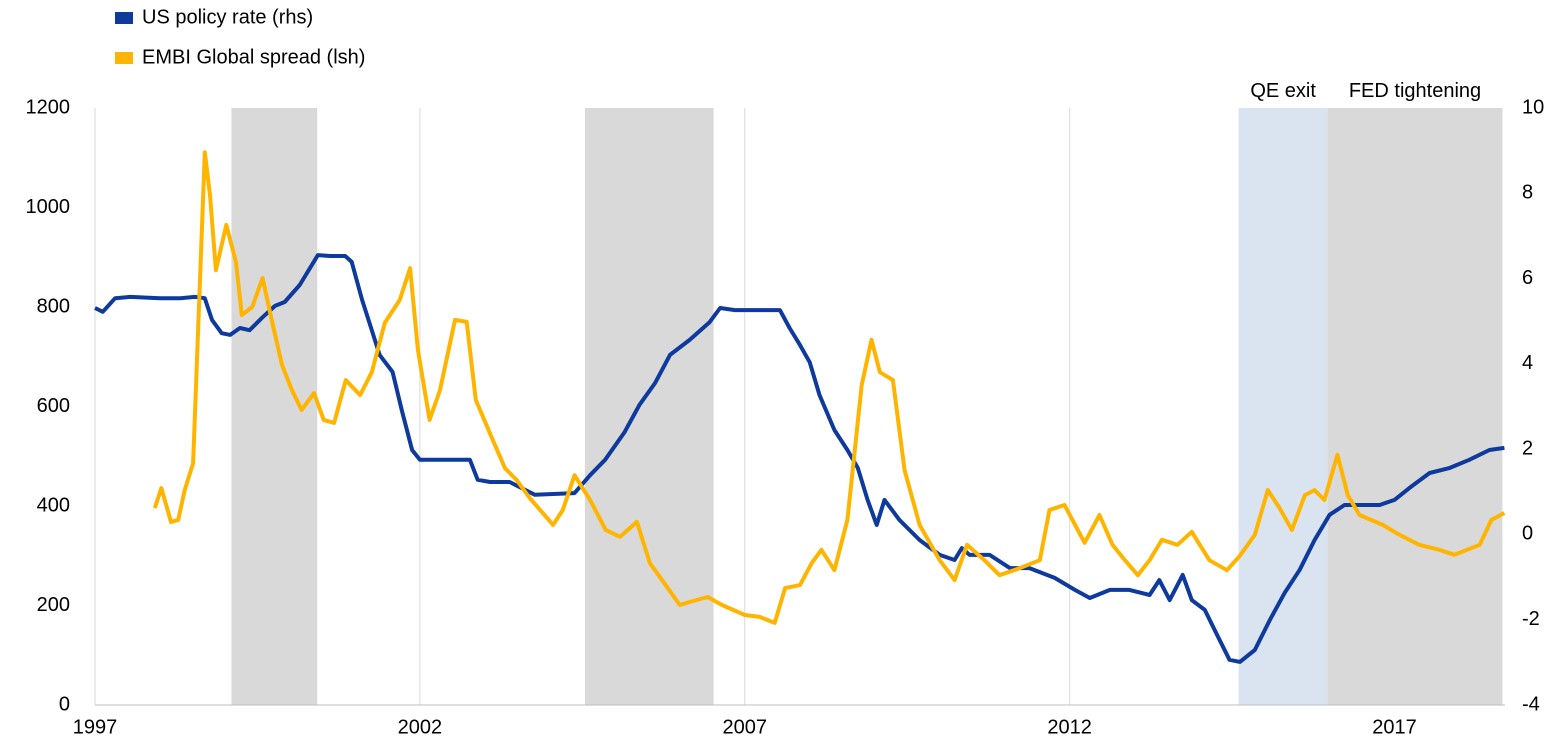 The image size is (1565, 749). Describe the element at coordinates (95, 727) in the screenshot. I see `x-tick-label: 1997` at that location.